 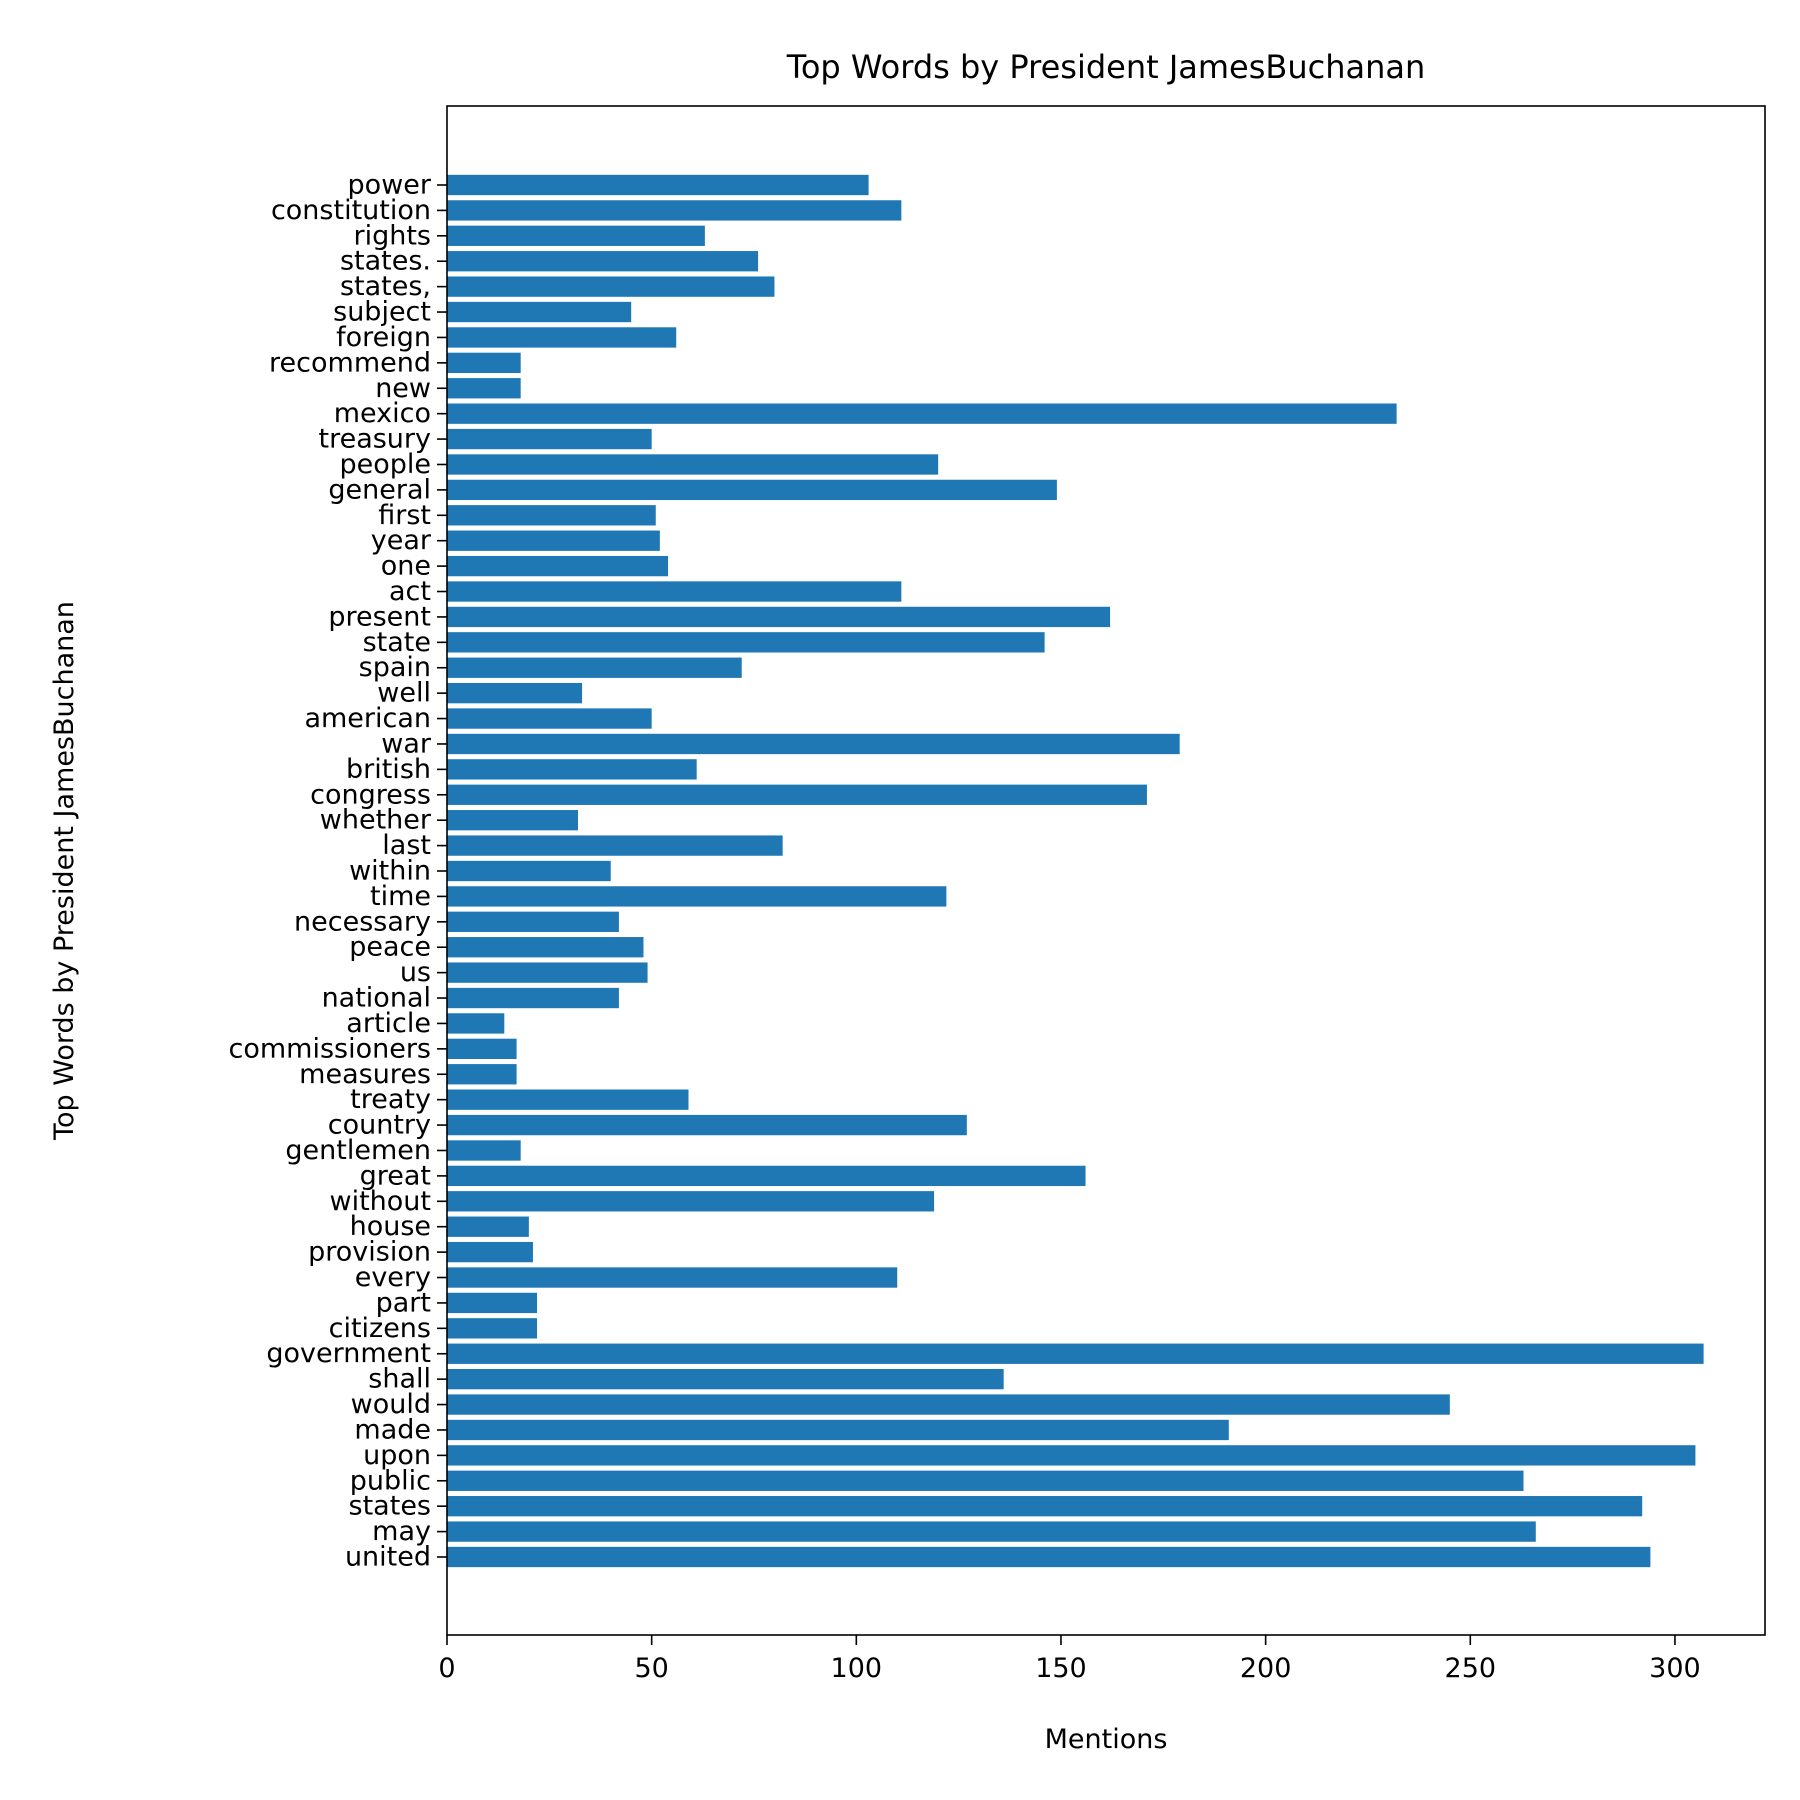 What do you see at coordinates (348, 1353) in the screenshot?
I see `y-tick-label: government` at bounding box center [348, 1353].